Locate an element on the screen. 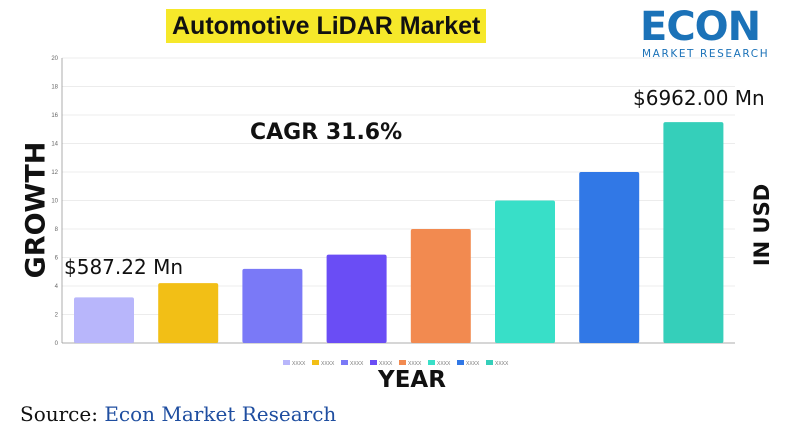  logo-wordmark: ECON is located at coordinates (700, 27).